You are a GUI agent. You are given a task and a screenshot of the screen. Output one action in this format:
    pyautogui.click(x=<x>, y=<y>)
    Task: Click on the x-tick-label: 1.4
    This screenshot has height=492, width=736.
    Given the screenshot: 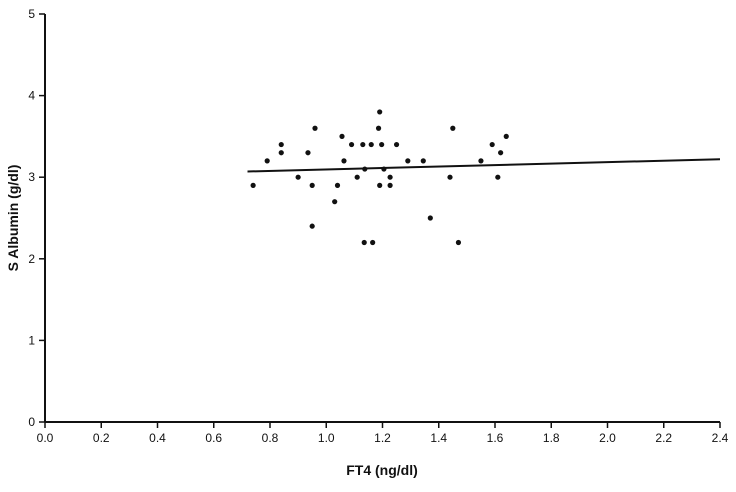 What is the action you would take?
    pyautogui.click(x=438, y=438)
    